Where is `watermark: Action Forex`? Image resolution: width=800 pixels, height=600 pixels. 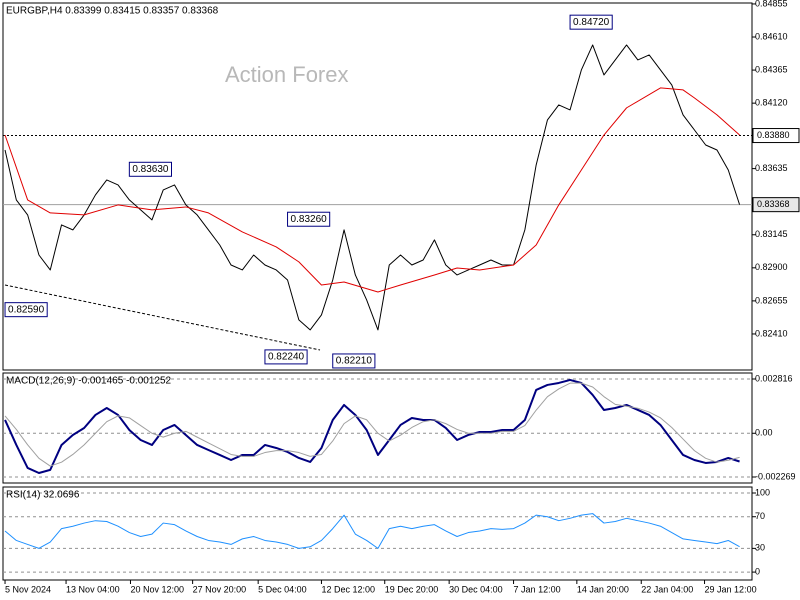 watermark: Action Forex is located at coordinates (287, 74).